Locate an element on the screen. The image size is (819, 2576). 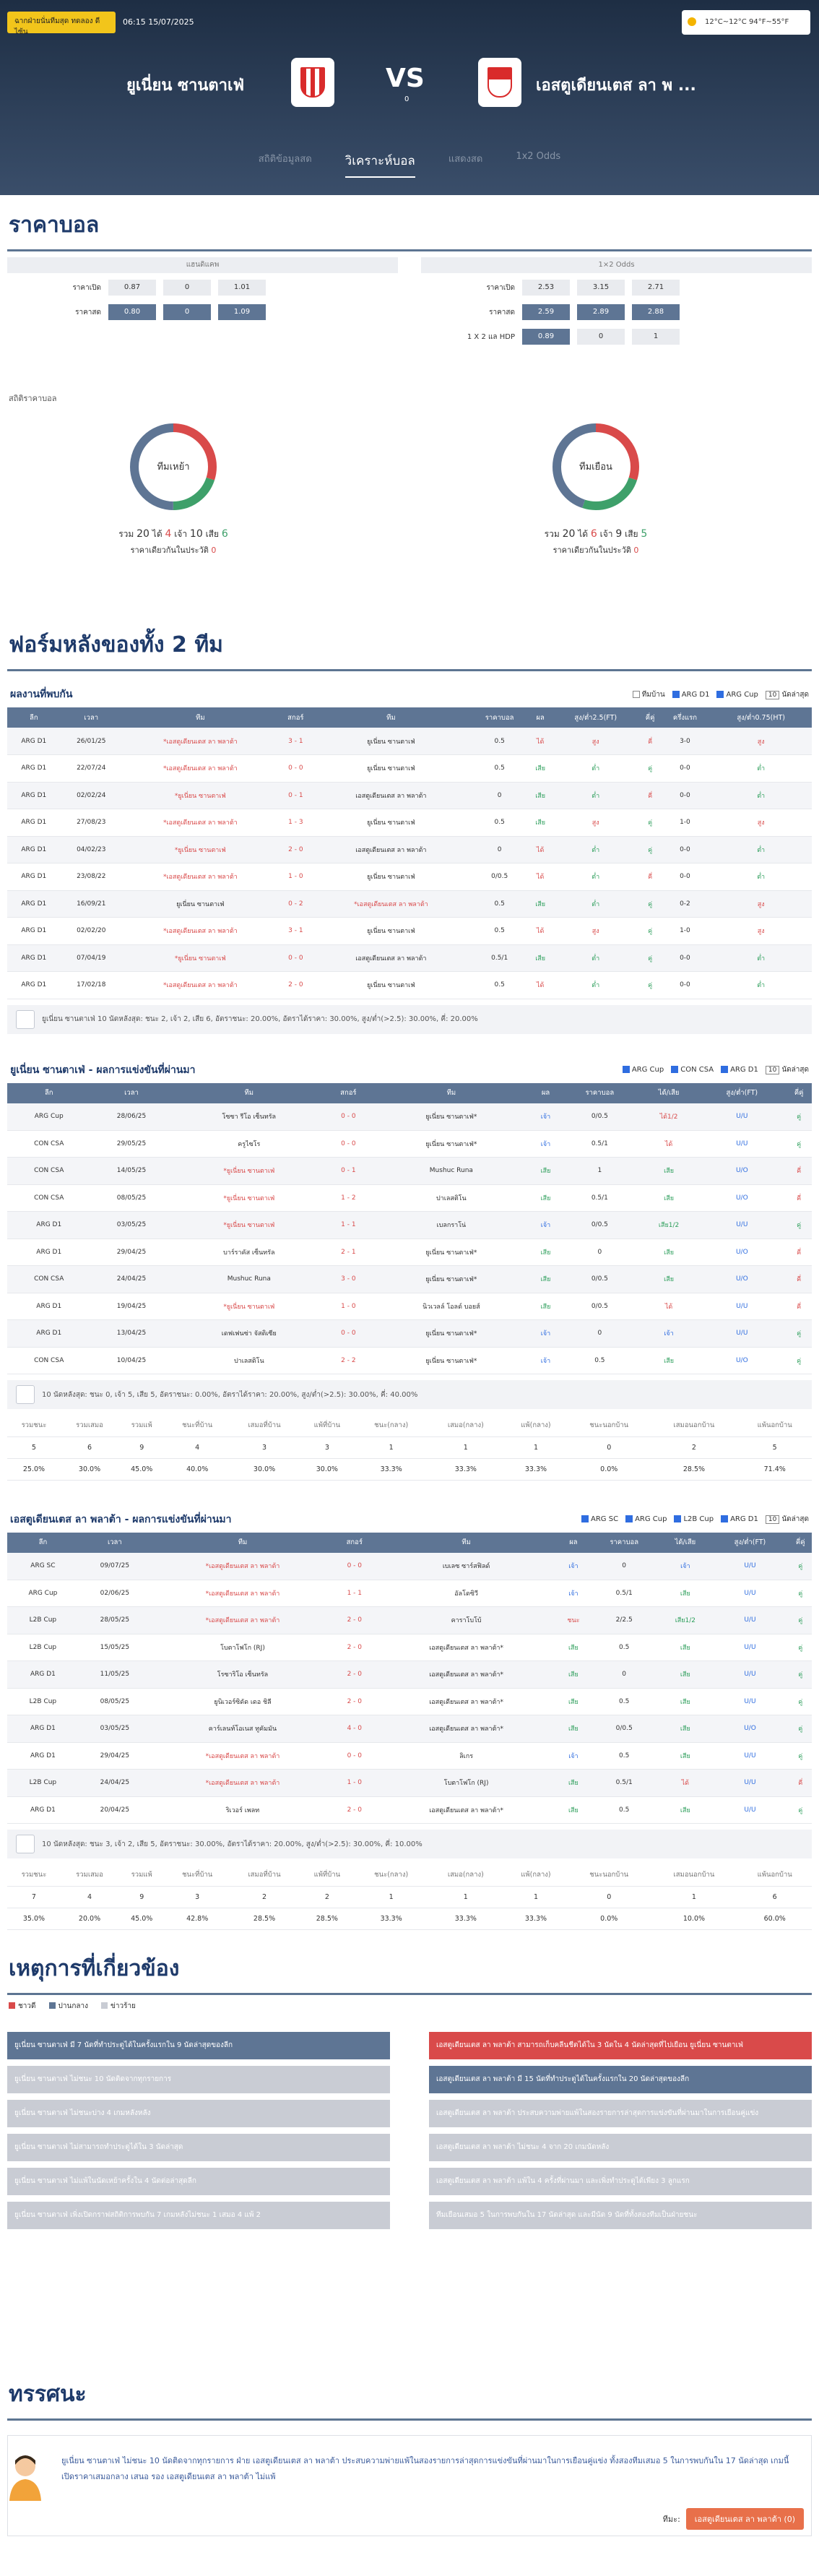
1x2-odds-value: 0.89 is located at coordinates (546, 337).